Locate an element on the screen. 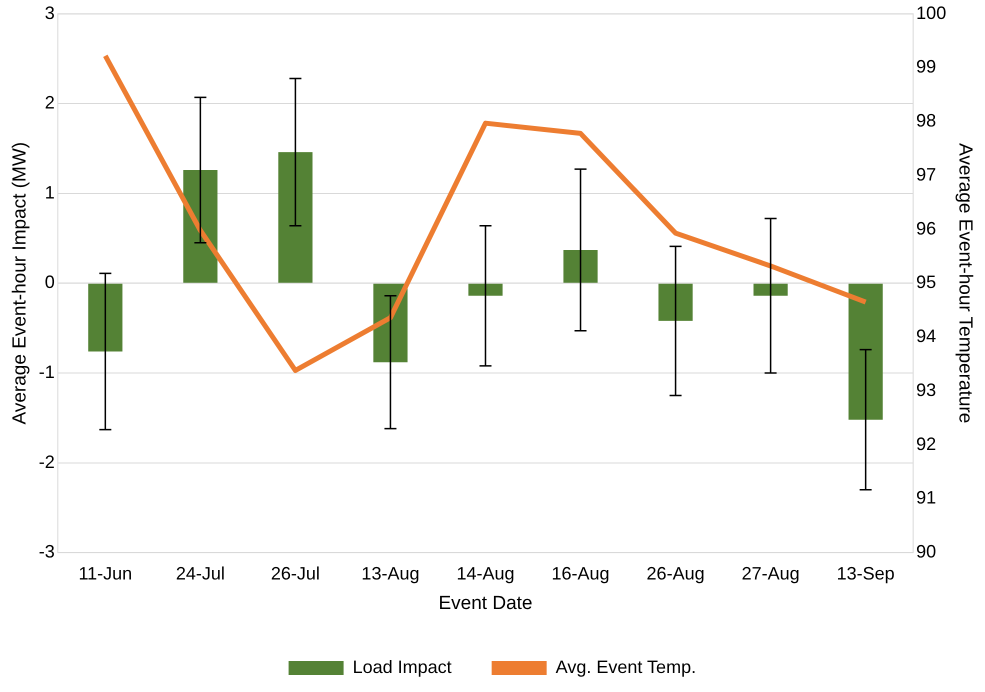 The image size is (985, 692). y2-tick-label: 97 is located at coordinates (926, 174).